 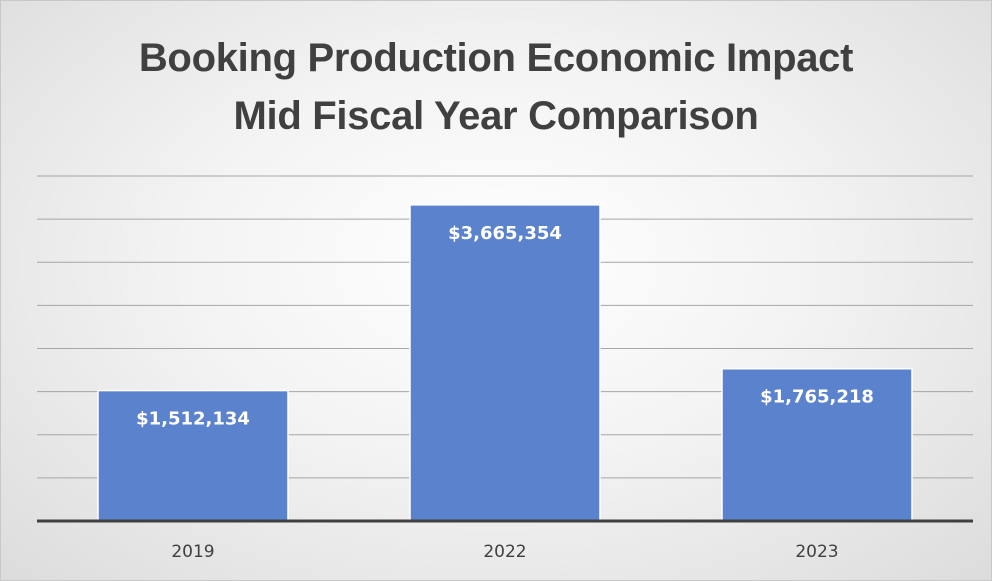 I want to click on x-tick-label-2019: 2019, so click(x=192, y=552).